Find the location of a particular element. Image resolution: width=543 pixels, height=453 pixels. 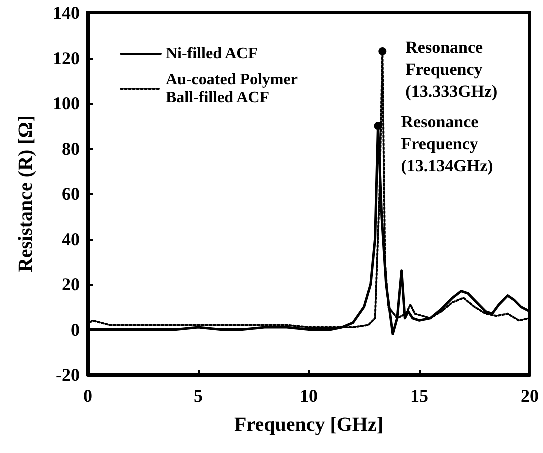

annotation: Resonance Frequency (13.333GHz) is located at coordinates (452, 69).